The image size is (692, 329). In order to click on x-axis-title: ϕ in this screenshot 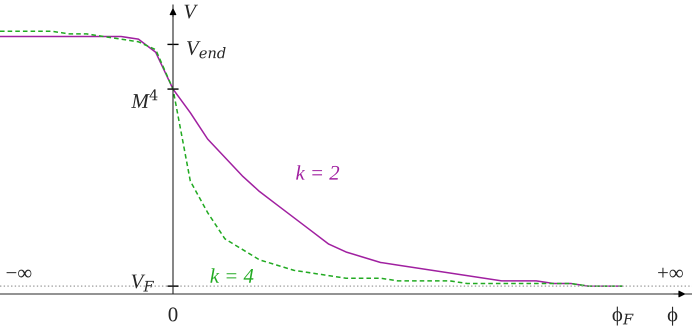, I will do `click(673, 316)`.